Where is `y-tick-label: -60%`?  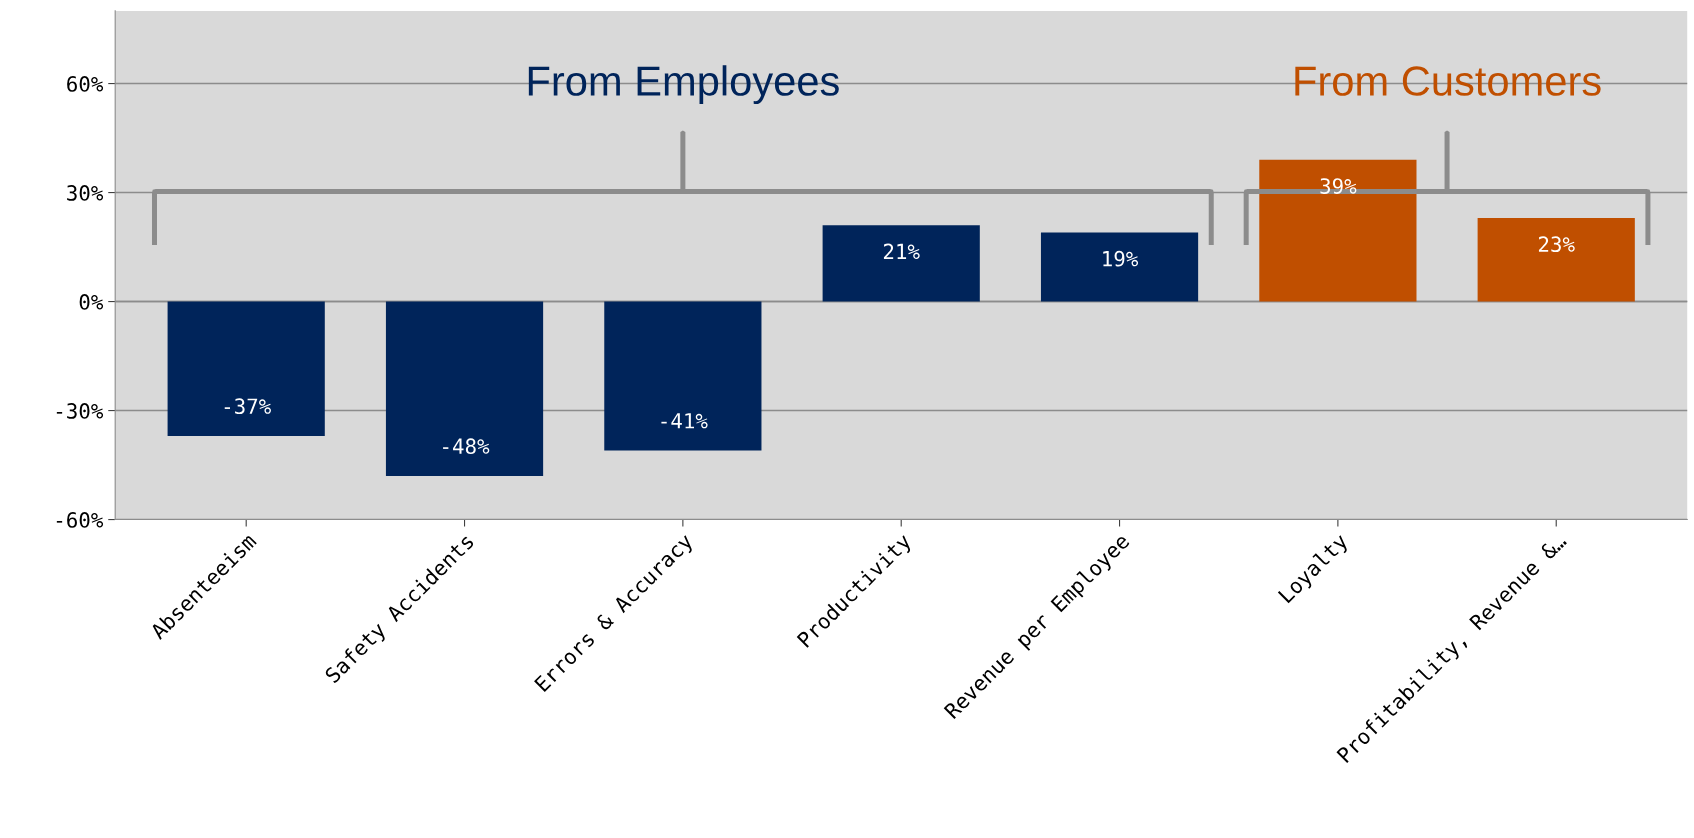 y-tick-label: -60% is located at coordinates (80, 520).